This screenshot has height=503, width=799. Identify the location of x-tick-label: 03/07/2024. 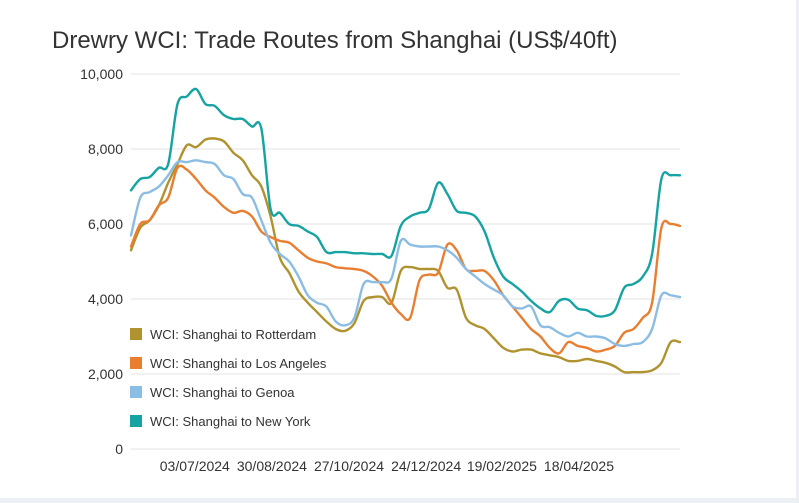
(195, 466).